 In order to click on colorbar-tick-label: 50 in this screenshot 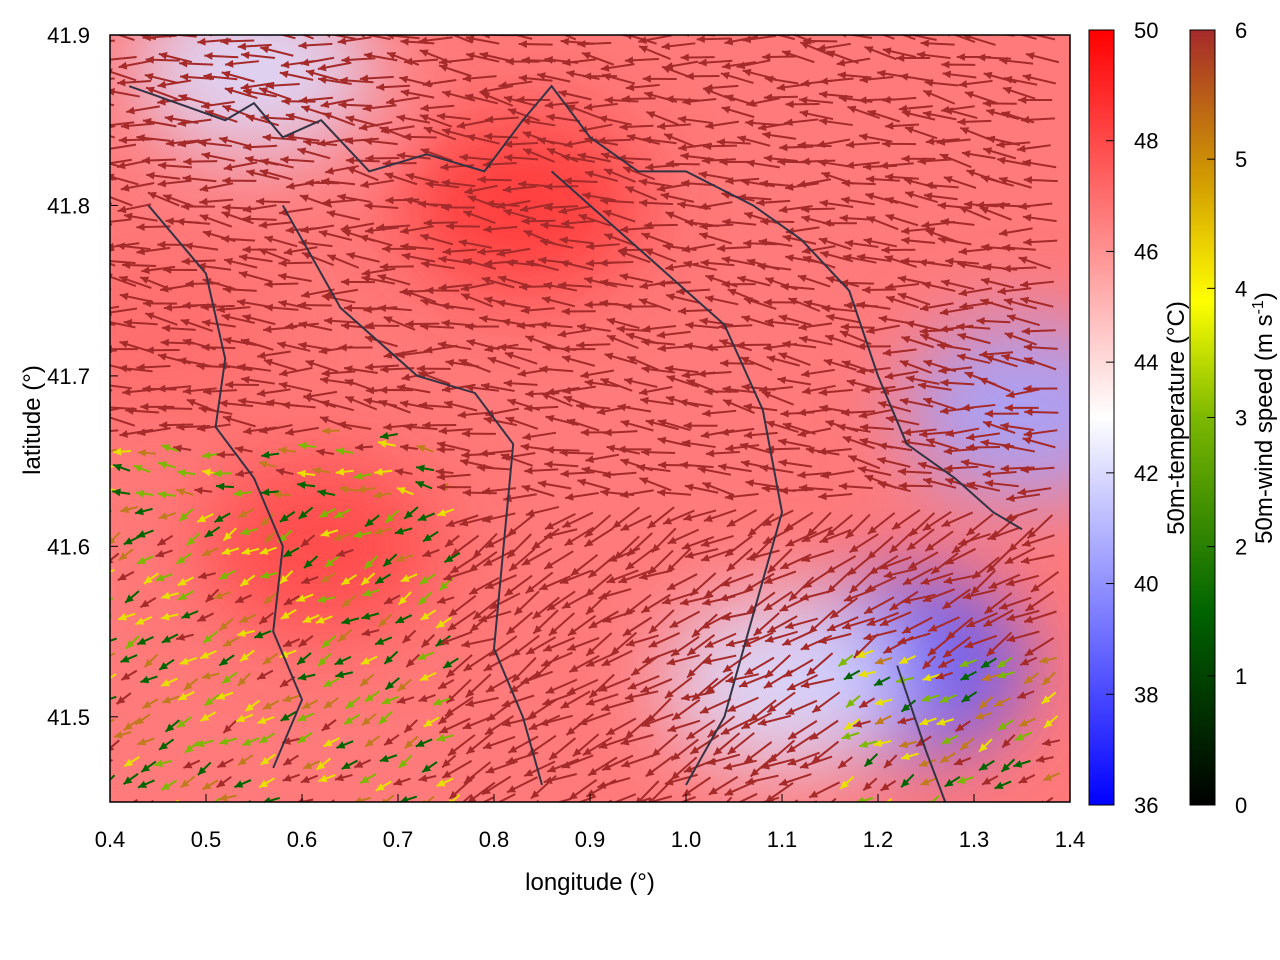, I will do `click(1146, 30)`.